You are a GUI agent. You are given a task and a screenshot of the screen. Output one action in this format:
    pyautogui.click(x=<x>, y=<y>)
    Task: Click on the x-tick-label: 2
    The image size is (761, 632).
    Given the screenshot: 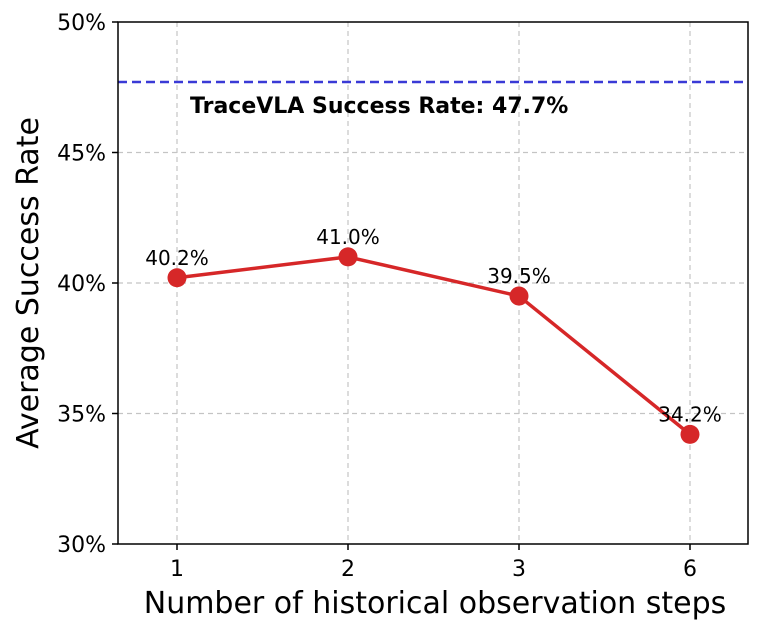 What is the action you would take?
    pyautogui.click(x=348, y=569)
    